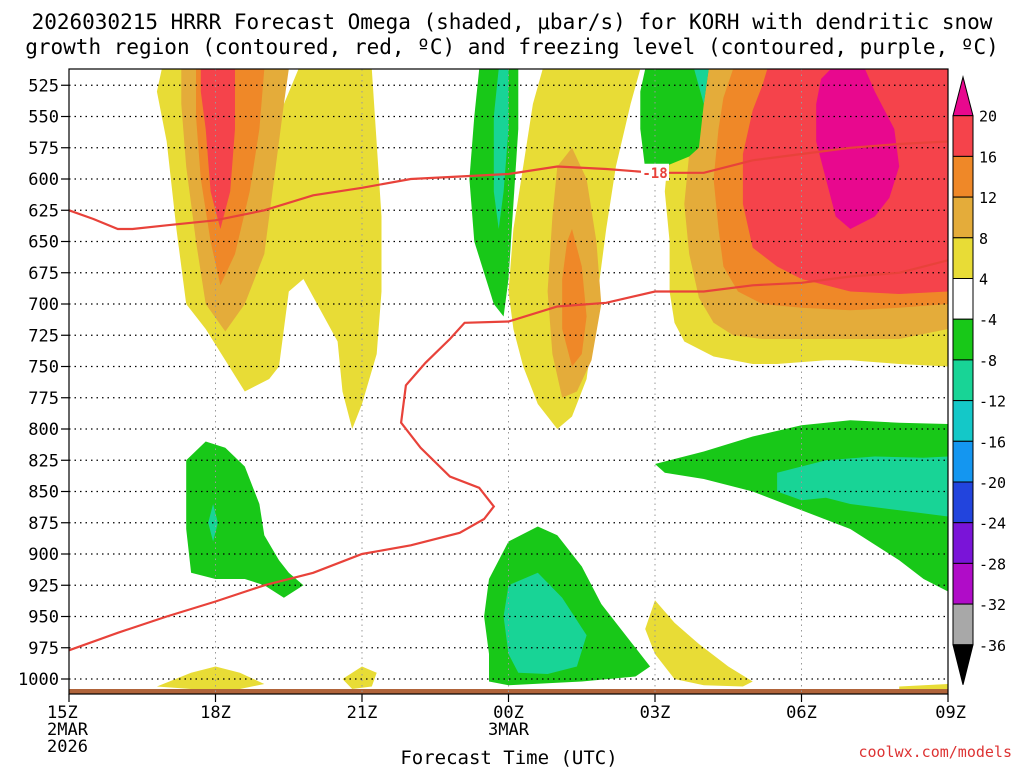  I want to click on ytick-label-550: 550, so click(43, 118).